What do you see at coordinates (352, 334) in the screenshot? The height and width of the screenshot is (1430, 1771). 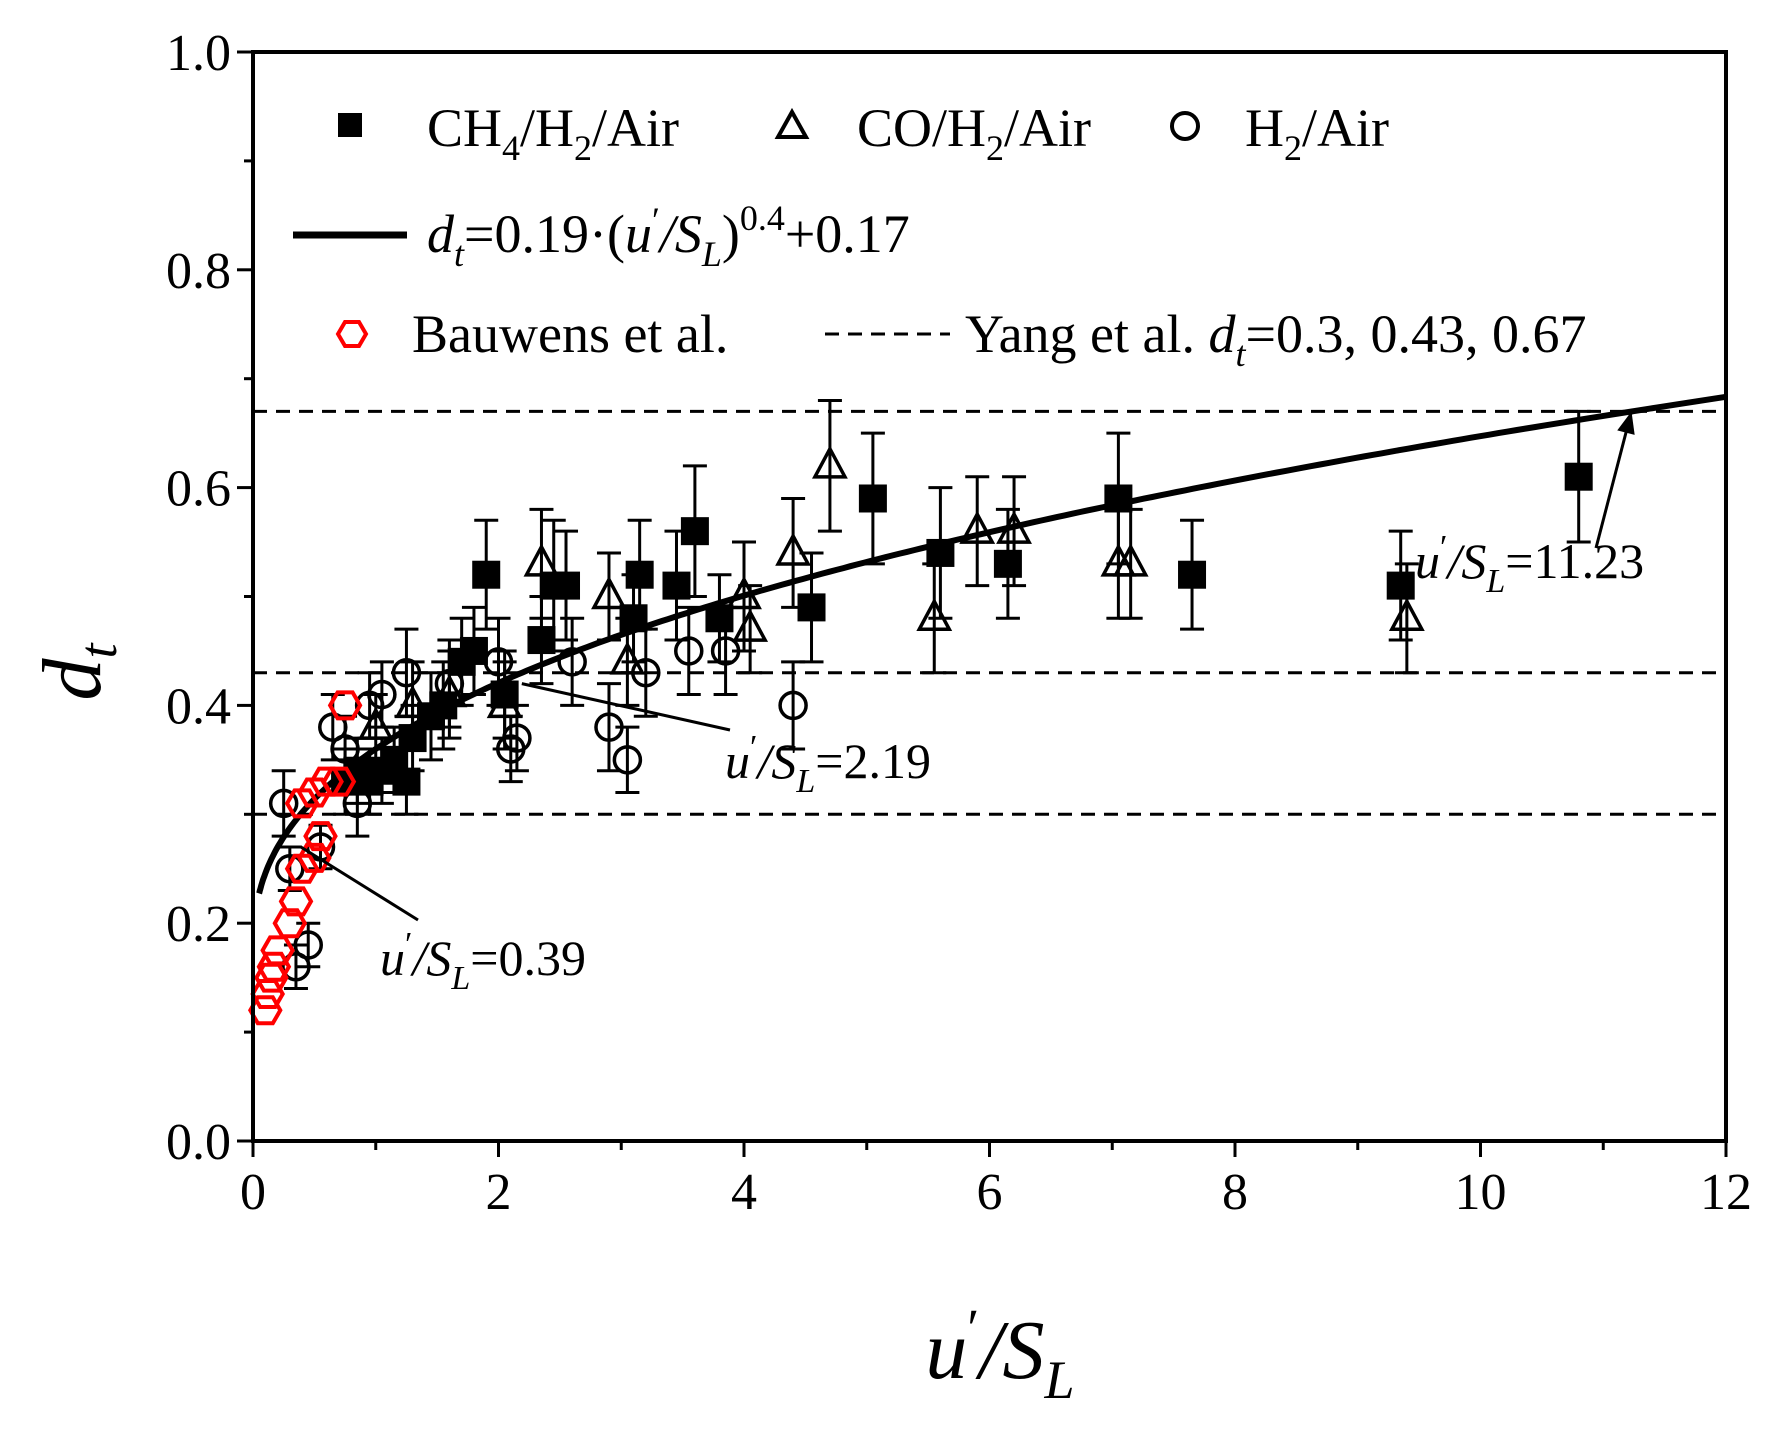 I see `legend-marker-bauwens` at bounding box center [352, 334].